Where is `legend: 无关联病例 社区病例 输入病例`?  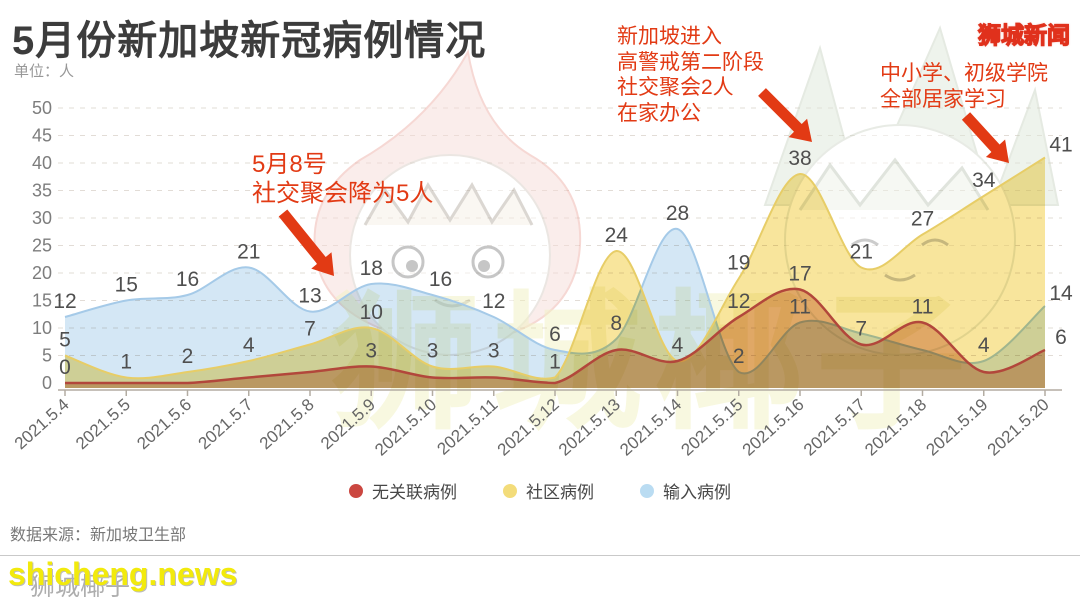 legend: 无关联病例 社区病例 输入病例 is located at coordinates (540, 490).